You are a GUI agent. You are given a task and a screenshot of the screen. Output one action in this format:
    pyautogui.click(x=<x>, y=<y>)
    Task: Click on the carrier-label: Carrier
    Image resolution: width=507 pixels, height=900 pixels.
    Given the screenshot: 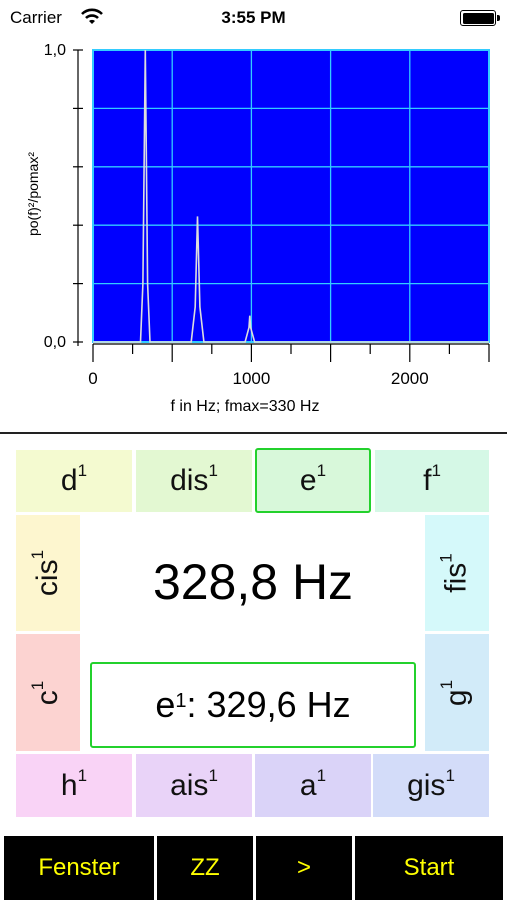 What is the action you would take?
    pyautogui.click(x=36, y=17)
    